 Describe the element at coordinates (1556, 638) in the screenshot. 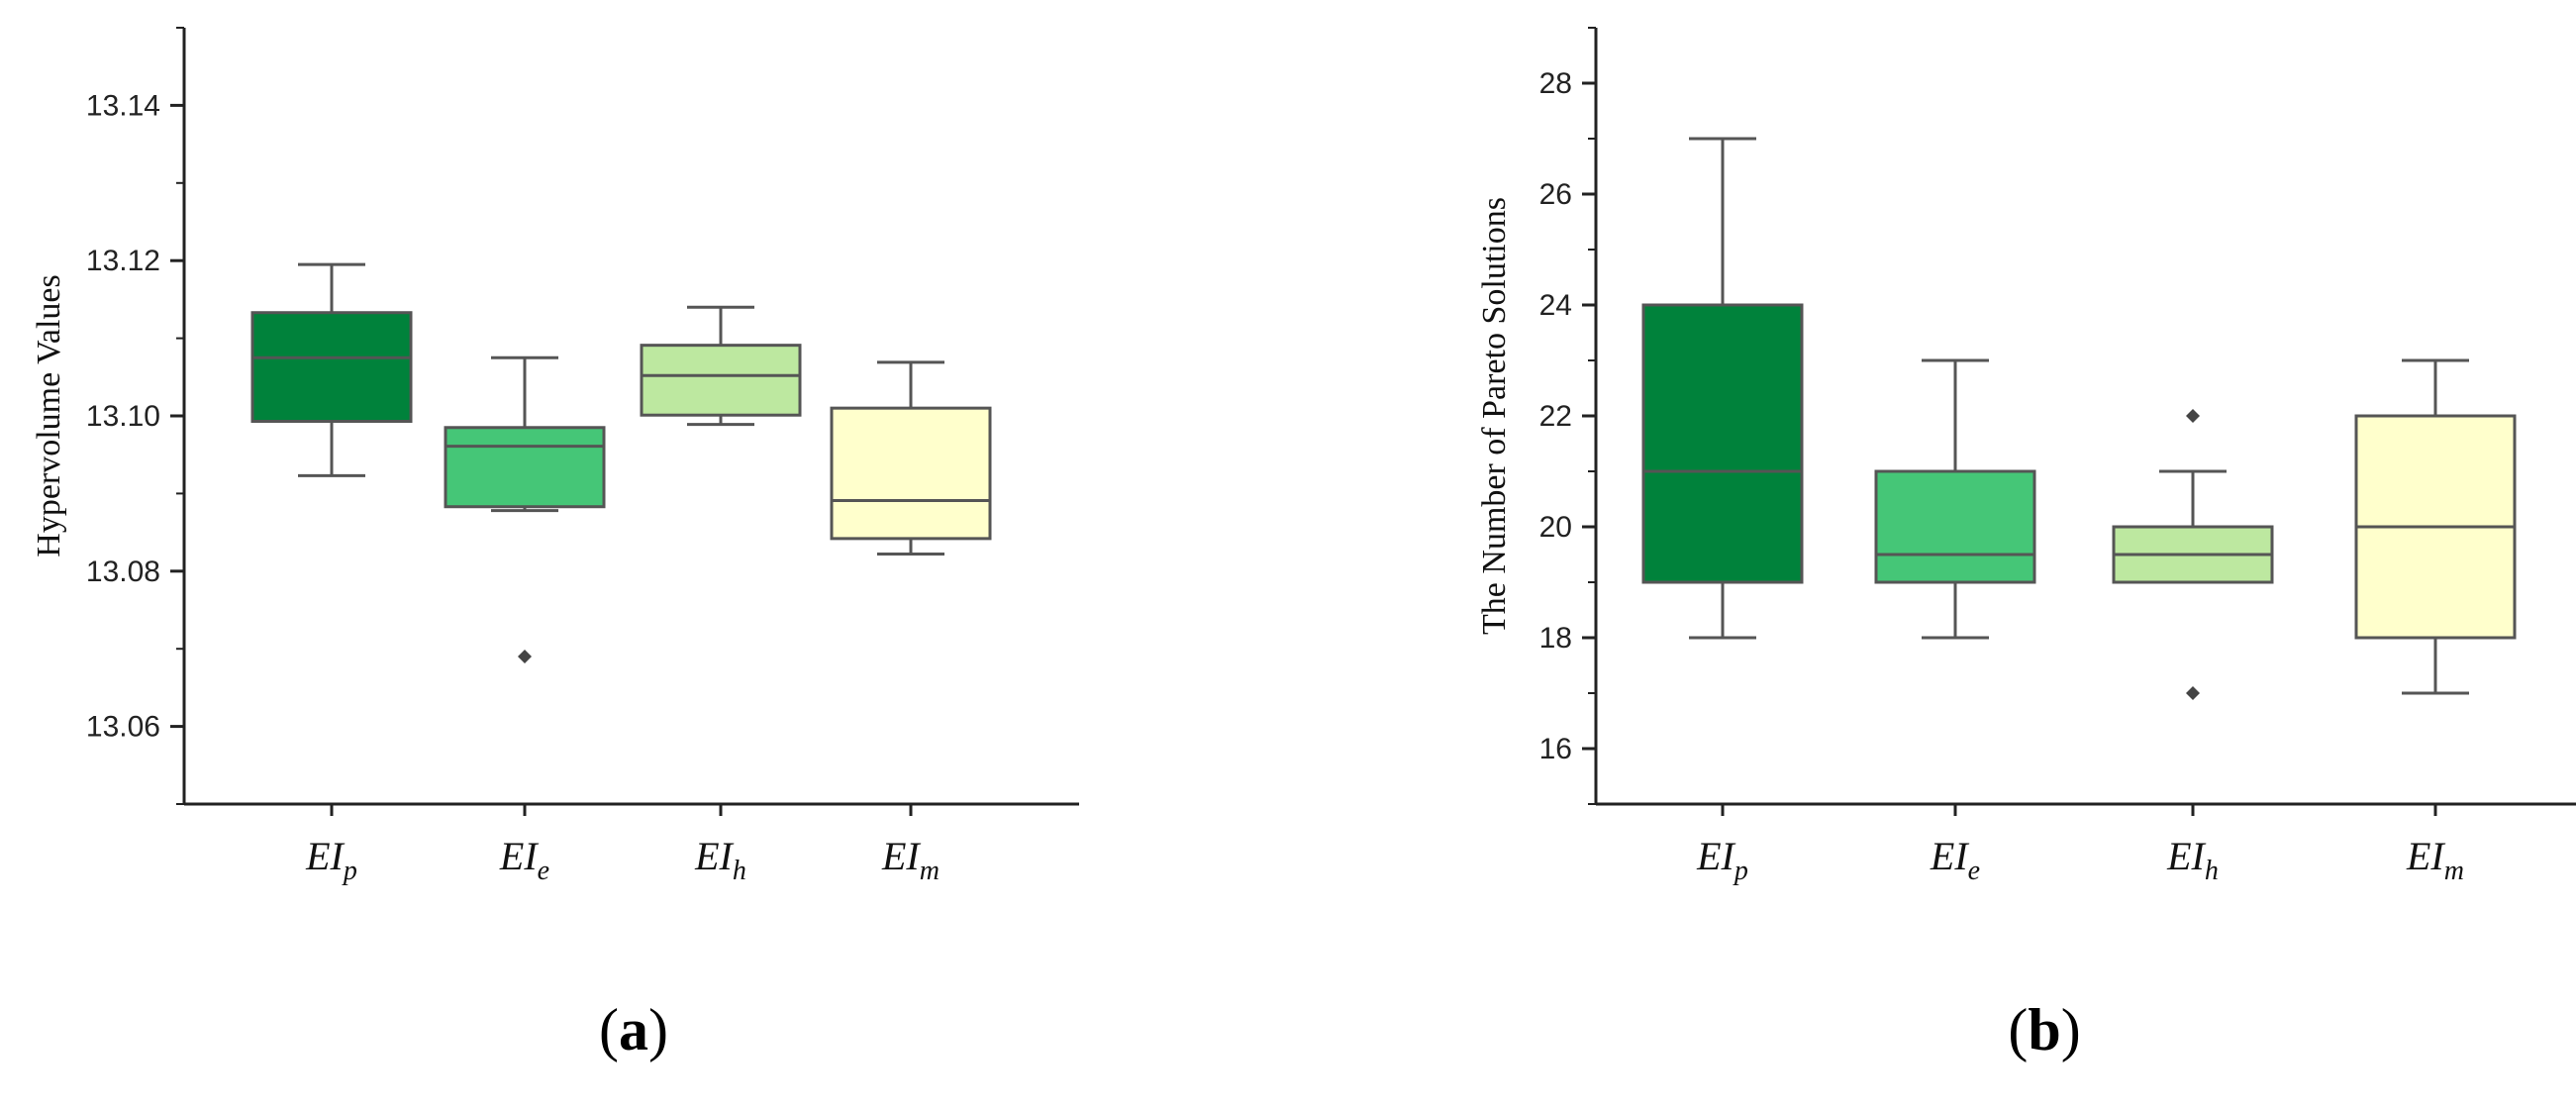

I see `y-tick-label: 18` at that location.